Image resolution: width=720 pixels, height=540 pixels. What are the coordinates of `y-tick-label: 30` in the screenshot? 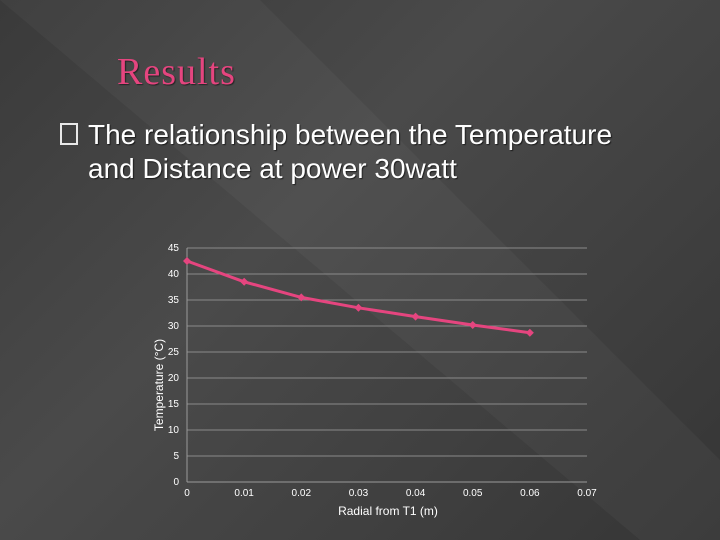 It's located at (174, 326).